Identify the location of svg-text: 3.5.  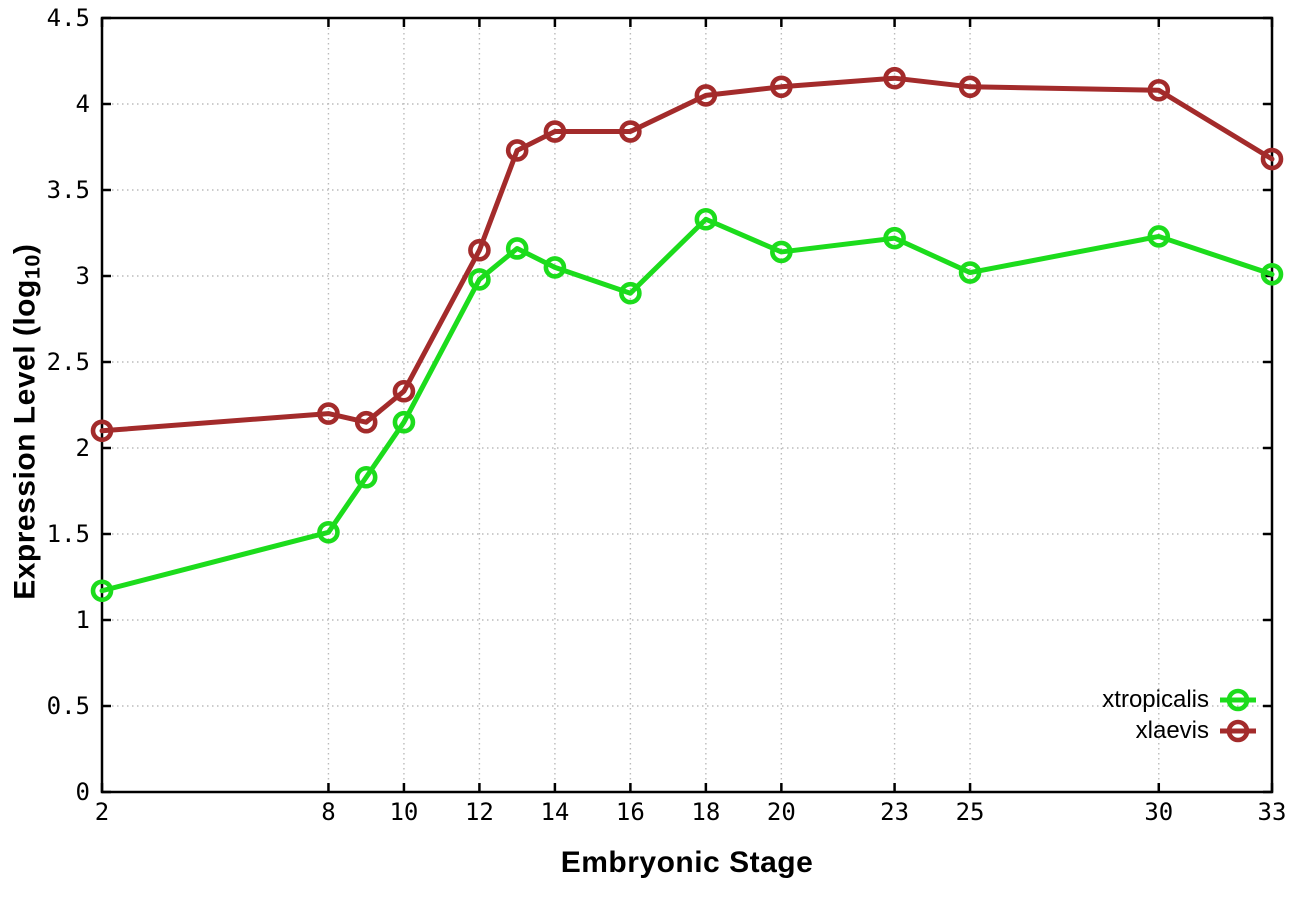
(68, 190).